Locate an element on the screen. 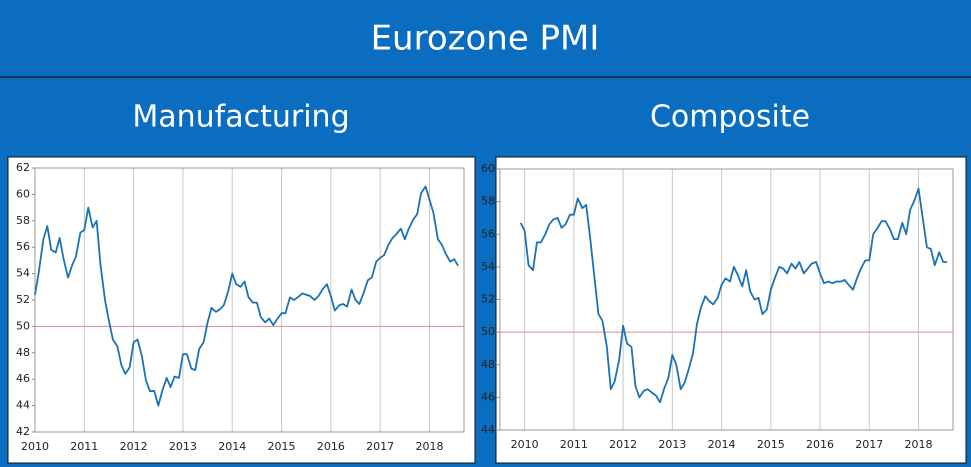 This screenshot has height=467, width=971. y-tick-label: 42 is located at coordinates (23, 431).